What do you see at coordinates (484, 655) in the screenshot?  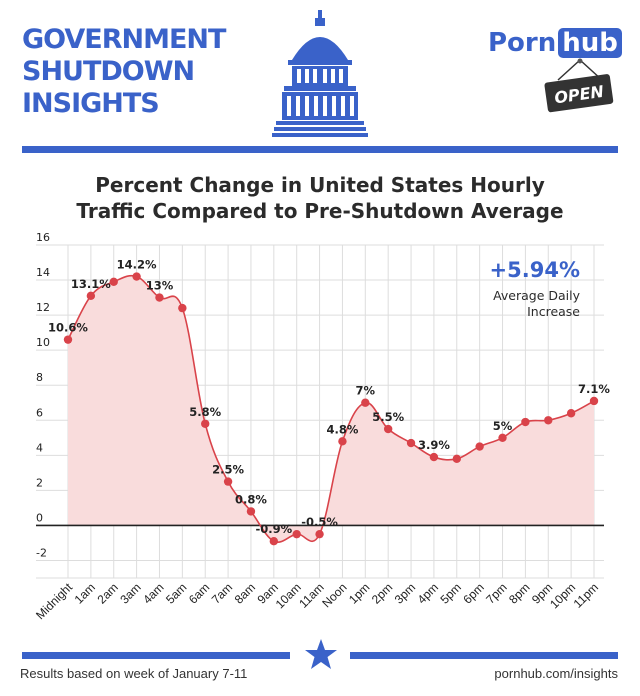 I see `footer-divider-right` at bounding box center [484, 655].